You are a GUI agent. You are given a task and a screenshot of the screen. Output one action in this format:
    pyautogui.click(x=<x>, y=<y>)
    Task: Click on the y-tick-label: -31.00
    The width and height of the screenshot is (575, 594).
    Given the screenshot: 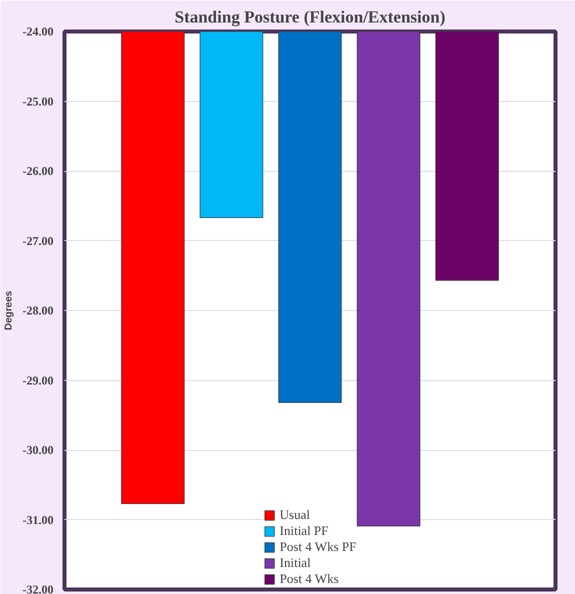 What is the action you would take?
    pyautogui.click(x=38, y=519)
    